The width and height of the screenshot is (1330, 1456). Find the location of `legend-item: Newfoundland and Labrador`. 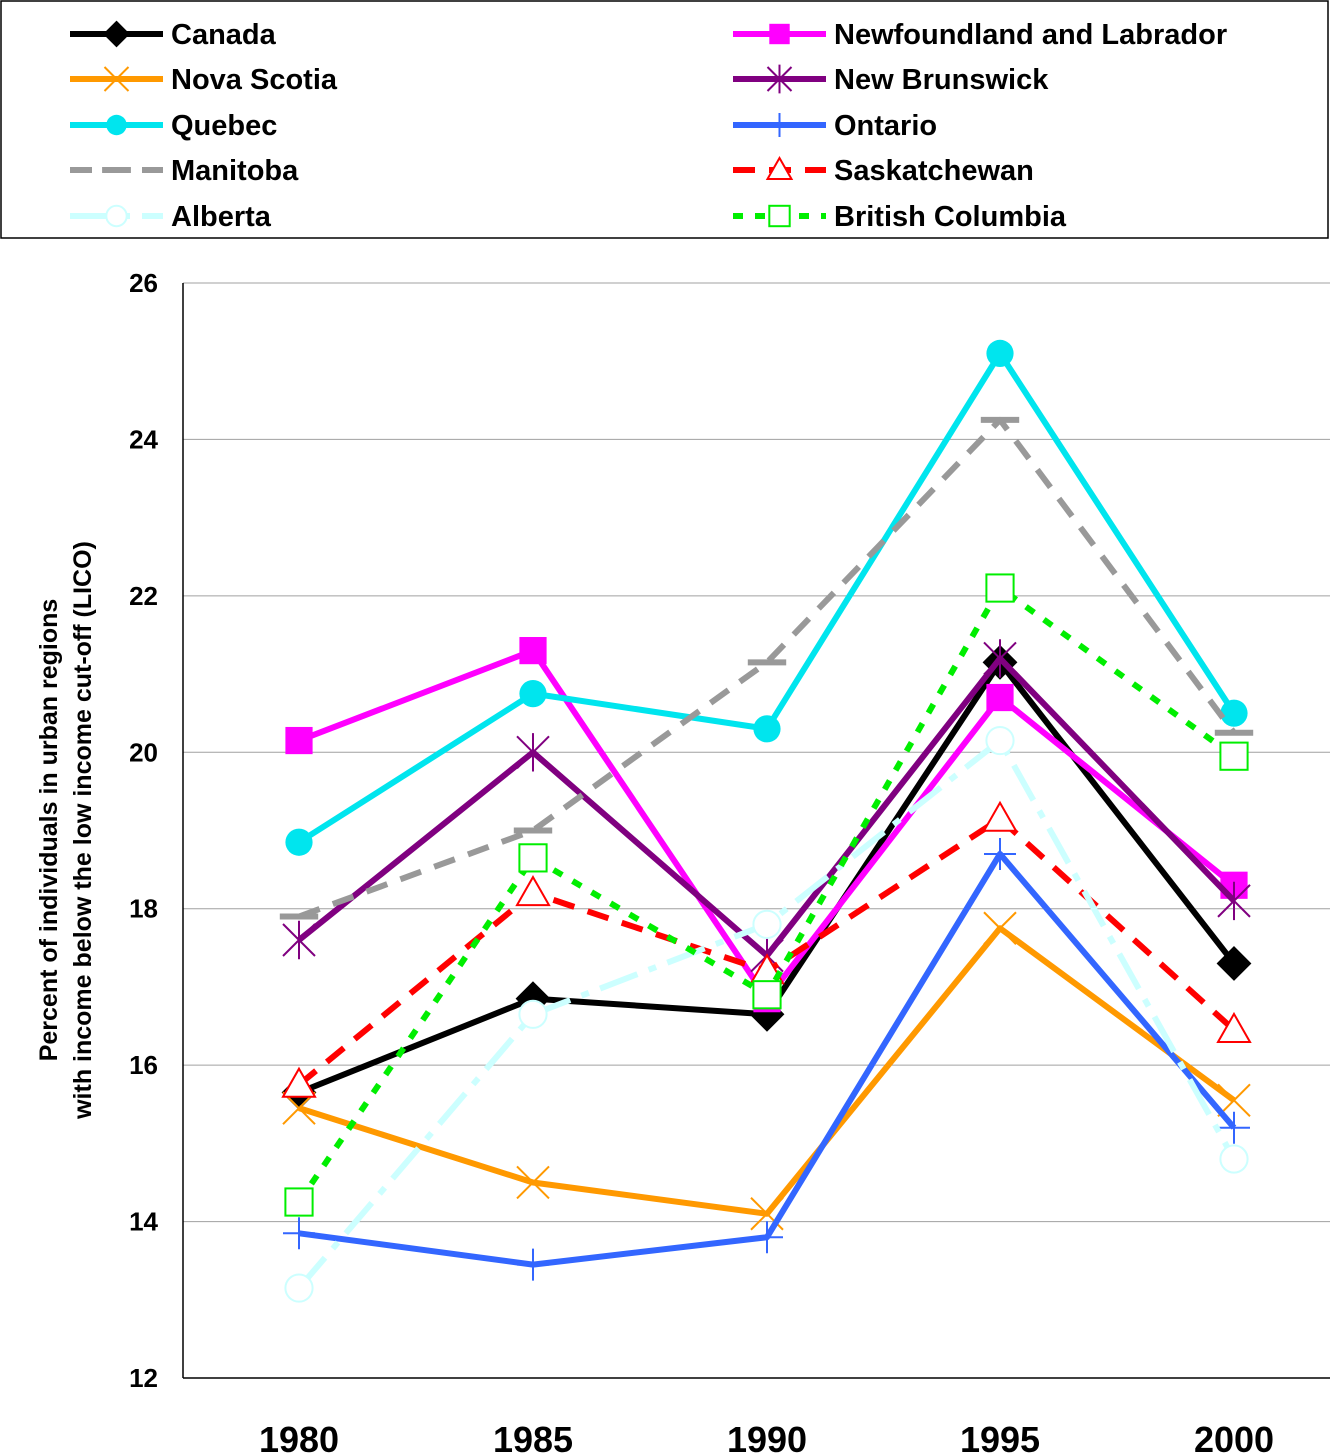

legend-item: Newfoundland and Labrador is located at coordinates (980, 35).